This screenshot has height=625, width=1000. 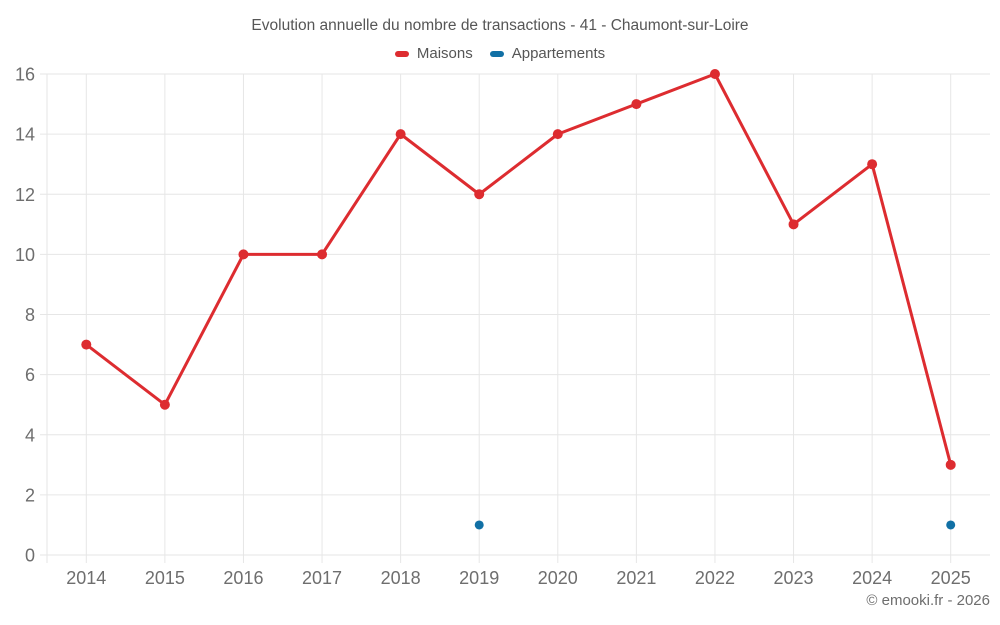 I want to click on appartements-point-2025, so click(x=951, y=525).